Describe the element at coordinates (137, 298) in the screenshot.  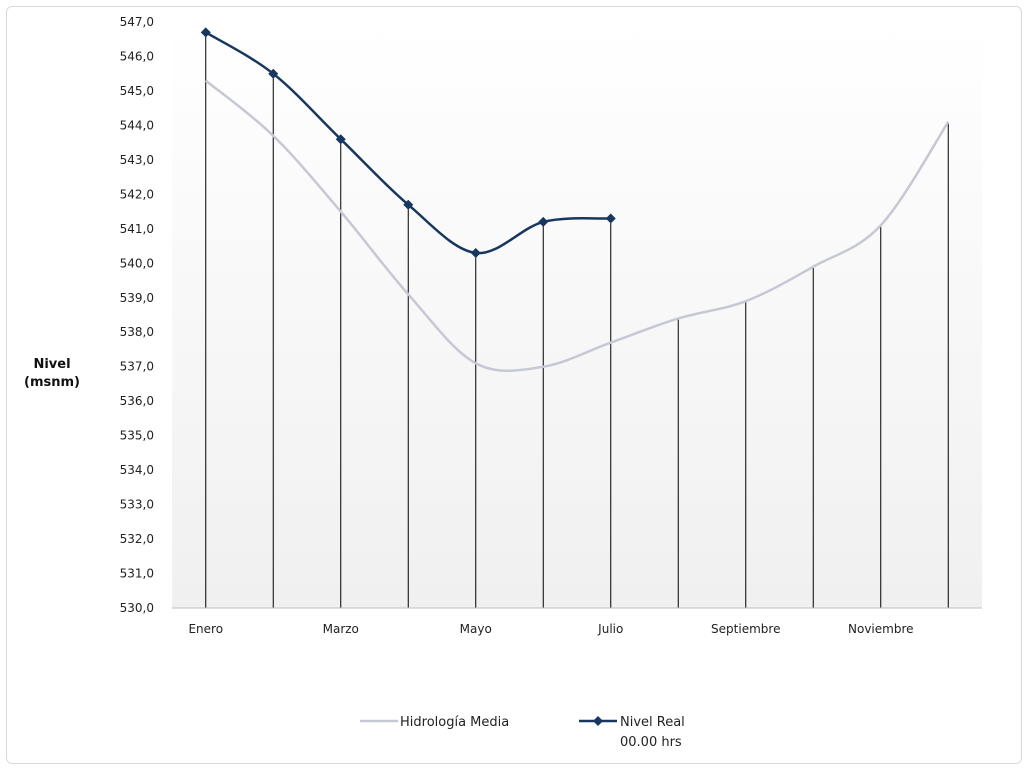
I see `y-tick-label: 539,0` at that location.